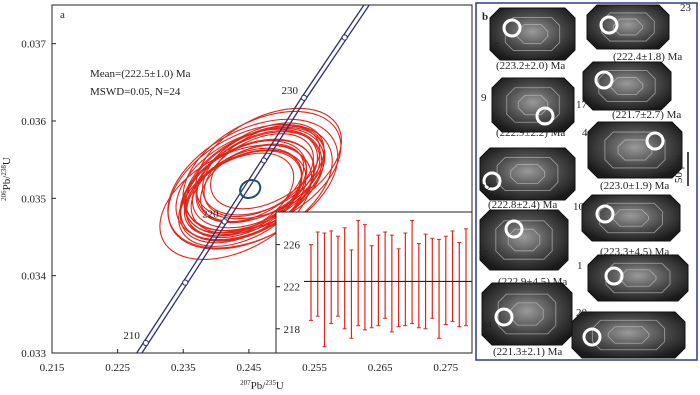  What do you see at coordinates (33, 45) in the screenshot?
I see `y-tick-label: 0.037` at bounding box center [33, 45].